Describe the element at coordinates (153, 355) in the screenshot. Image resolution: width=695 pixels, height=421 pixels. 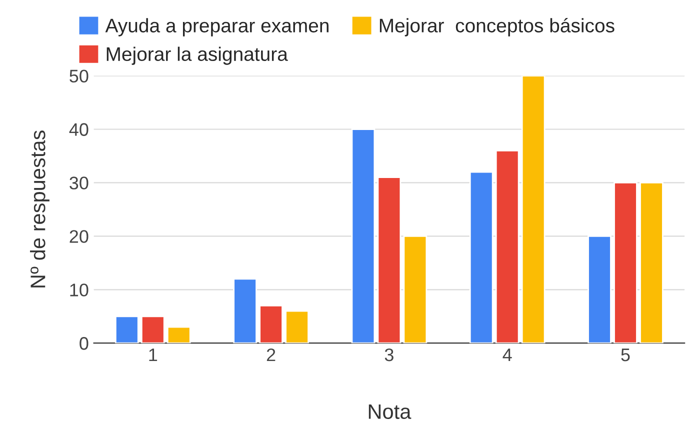
I see `x-tick-label: 1` at that location.